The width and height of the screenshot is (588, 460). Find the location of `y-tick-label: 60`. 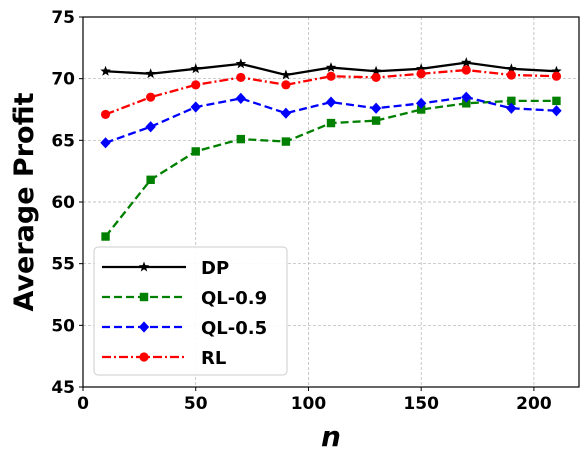

y-tick-label: 60 is located at coordinates (63, 203).